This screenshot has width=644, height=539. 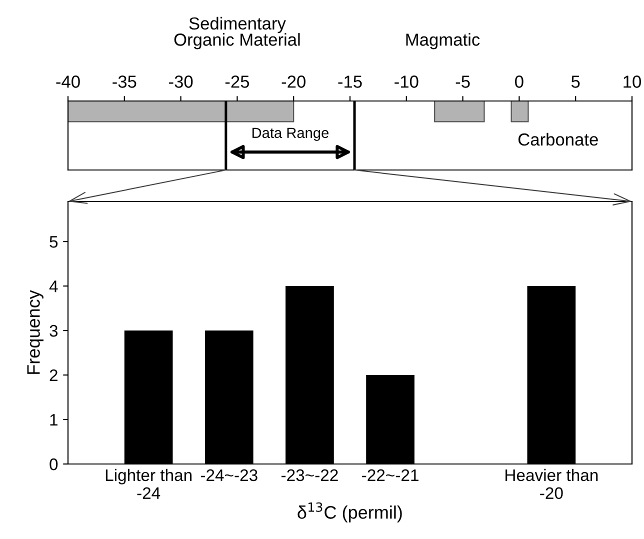 I want to click on x-tick-label: -20, so click(x=294, y=82).